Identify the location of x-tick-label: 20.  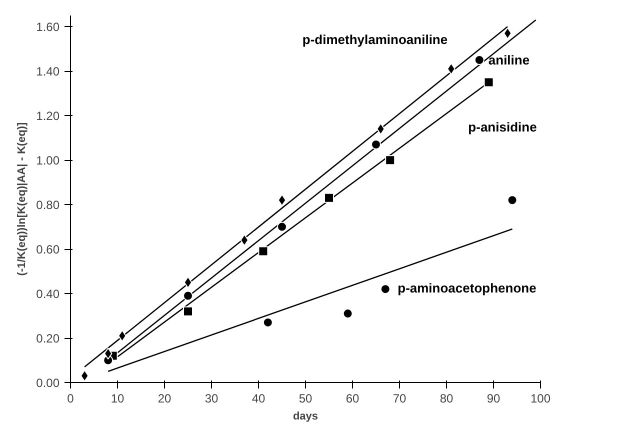
(165, 399).